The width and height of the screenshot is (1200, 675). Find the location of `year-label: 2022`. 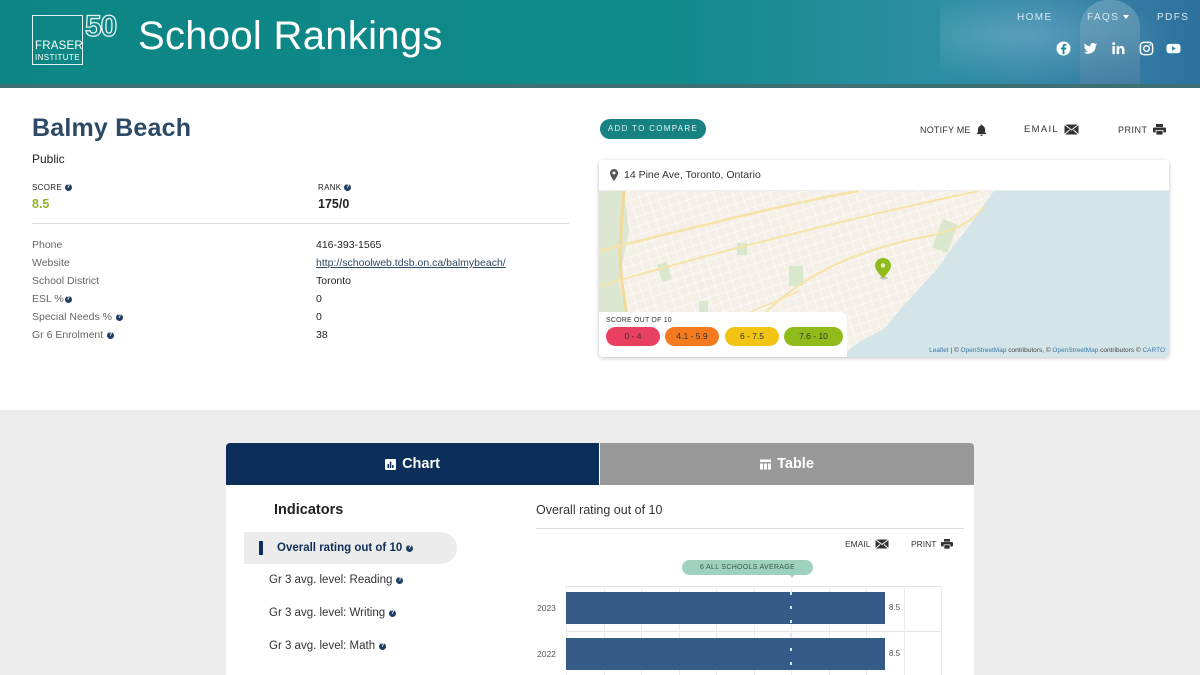

year-label: 2022 is located at coordinates (546, 654).